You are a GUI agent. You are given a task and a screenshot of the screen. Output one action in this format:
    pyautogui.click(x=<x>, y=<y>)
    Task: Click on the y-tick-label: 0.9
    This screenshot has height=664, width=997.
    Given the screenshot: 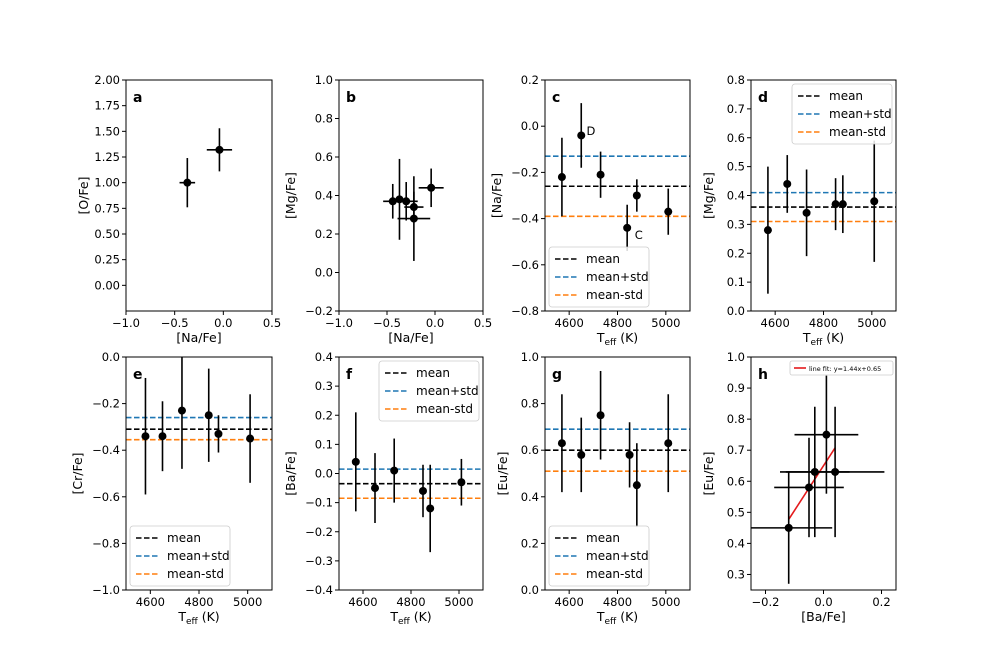 What is the action you would take?
    pyautogui.click(x=736, y=388)
    